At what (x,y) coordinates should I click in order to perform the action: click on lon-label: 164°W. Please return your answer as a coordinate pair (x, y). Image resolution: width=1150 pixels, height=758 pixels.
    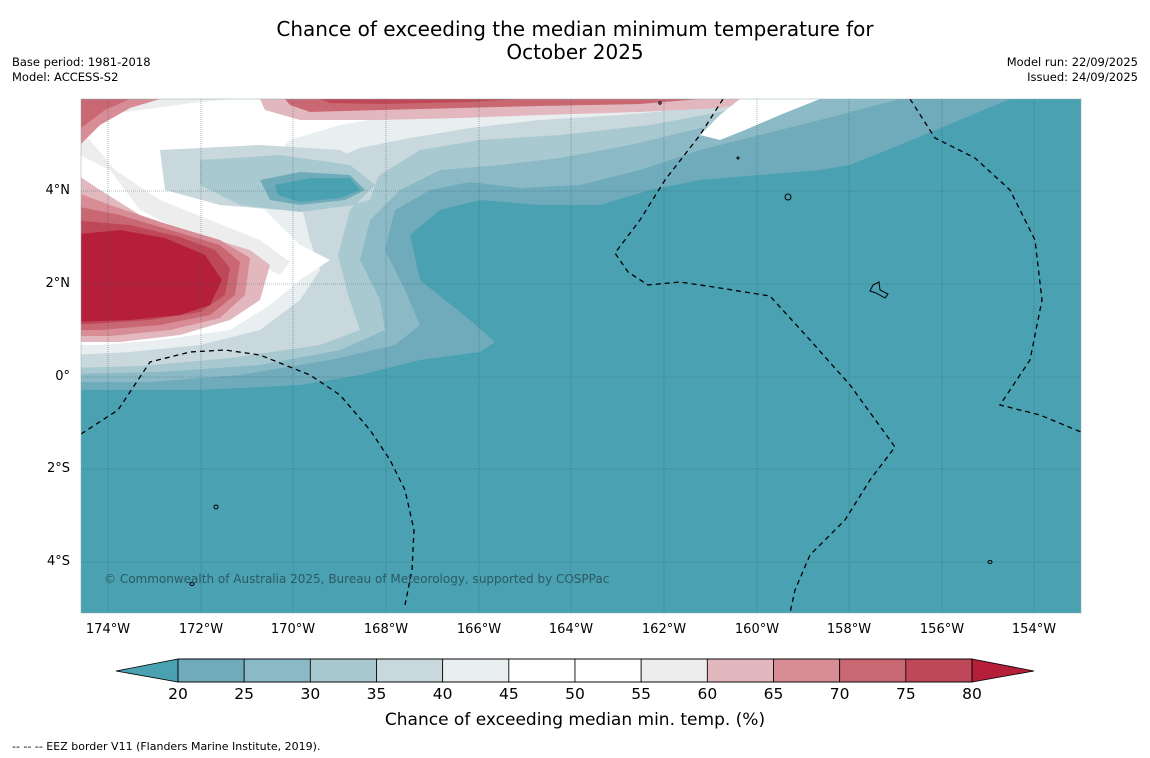
    Looking at the image, I should click on (571, 629).